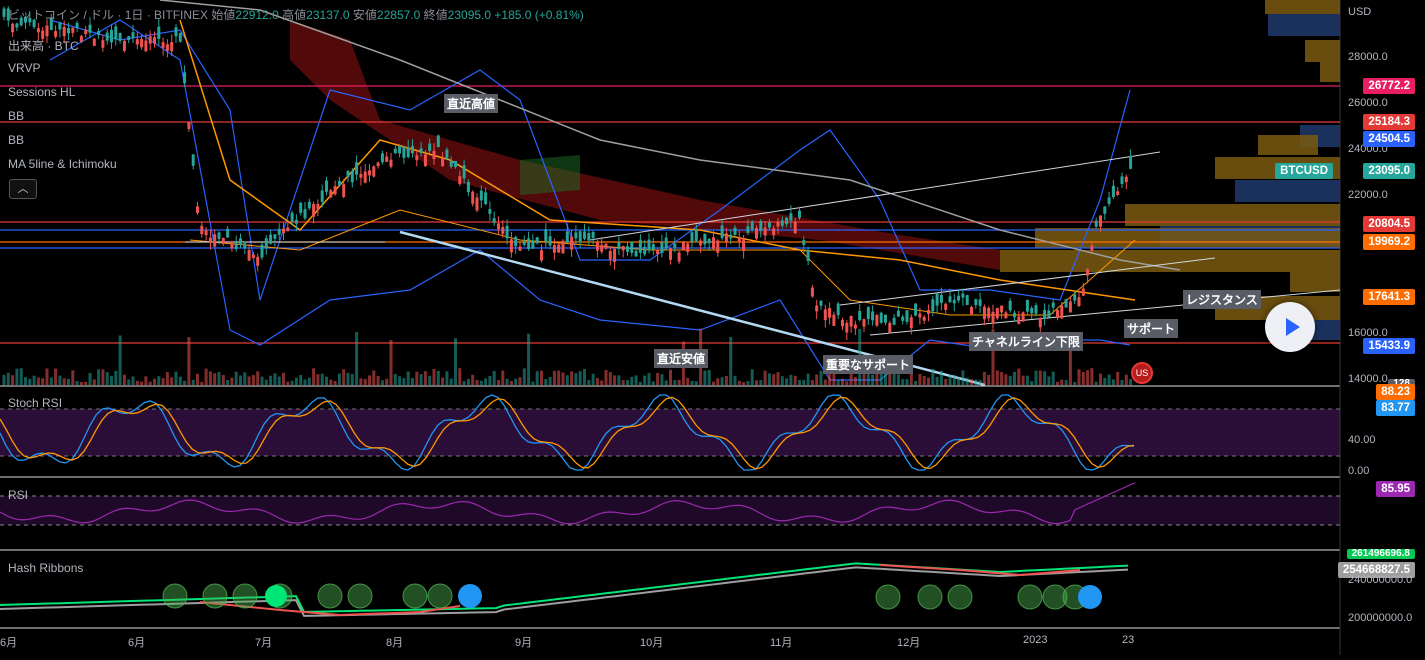 Image resolution: width=1425 pixels, height=660 pixels. I want to click on indicator-ma-ichimoku: MA 5line & Ichimoku, so click(62, 164).